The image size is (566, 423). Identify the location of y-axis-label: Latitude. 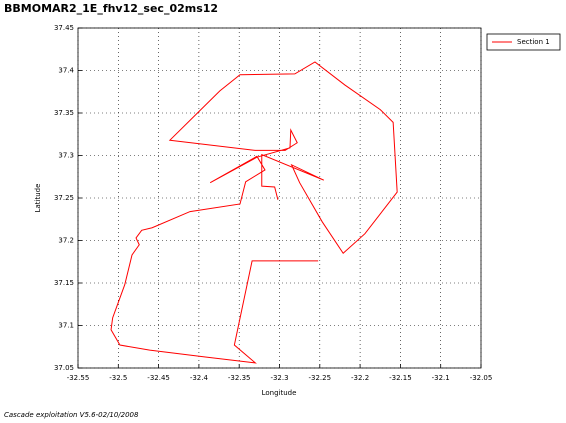
(38, 198).